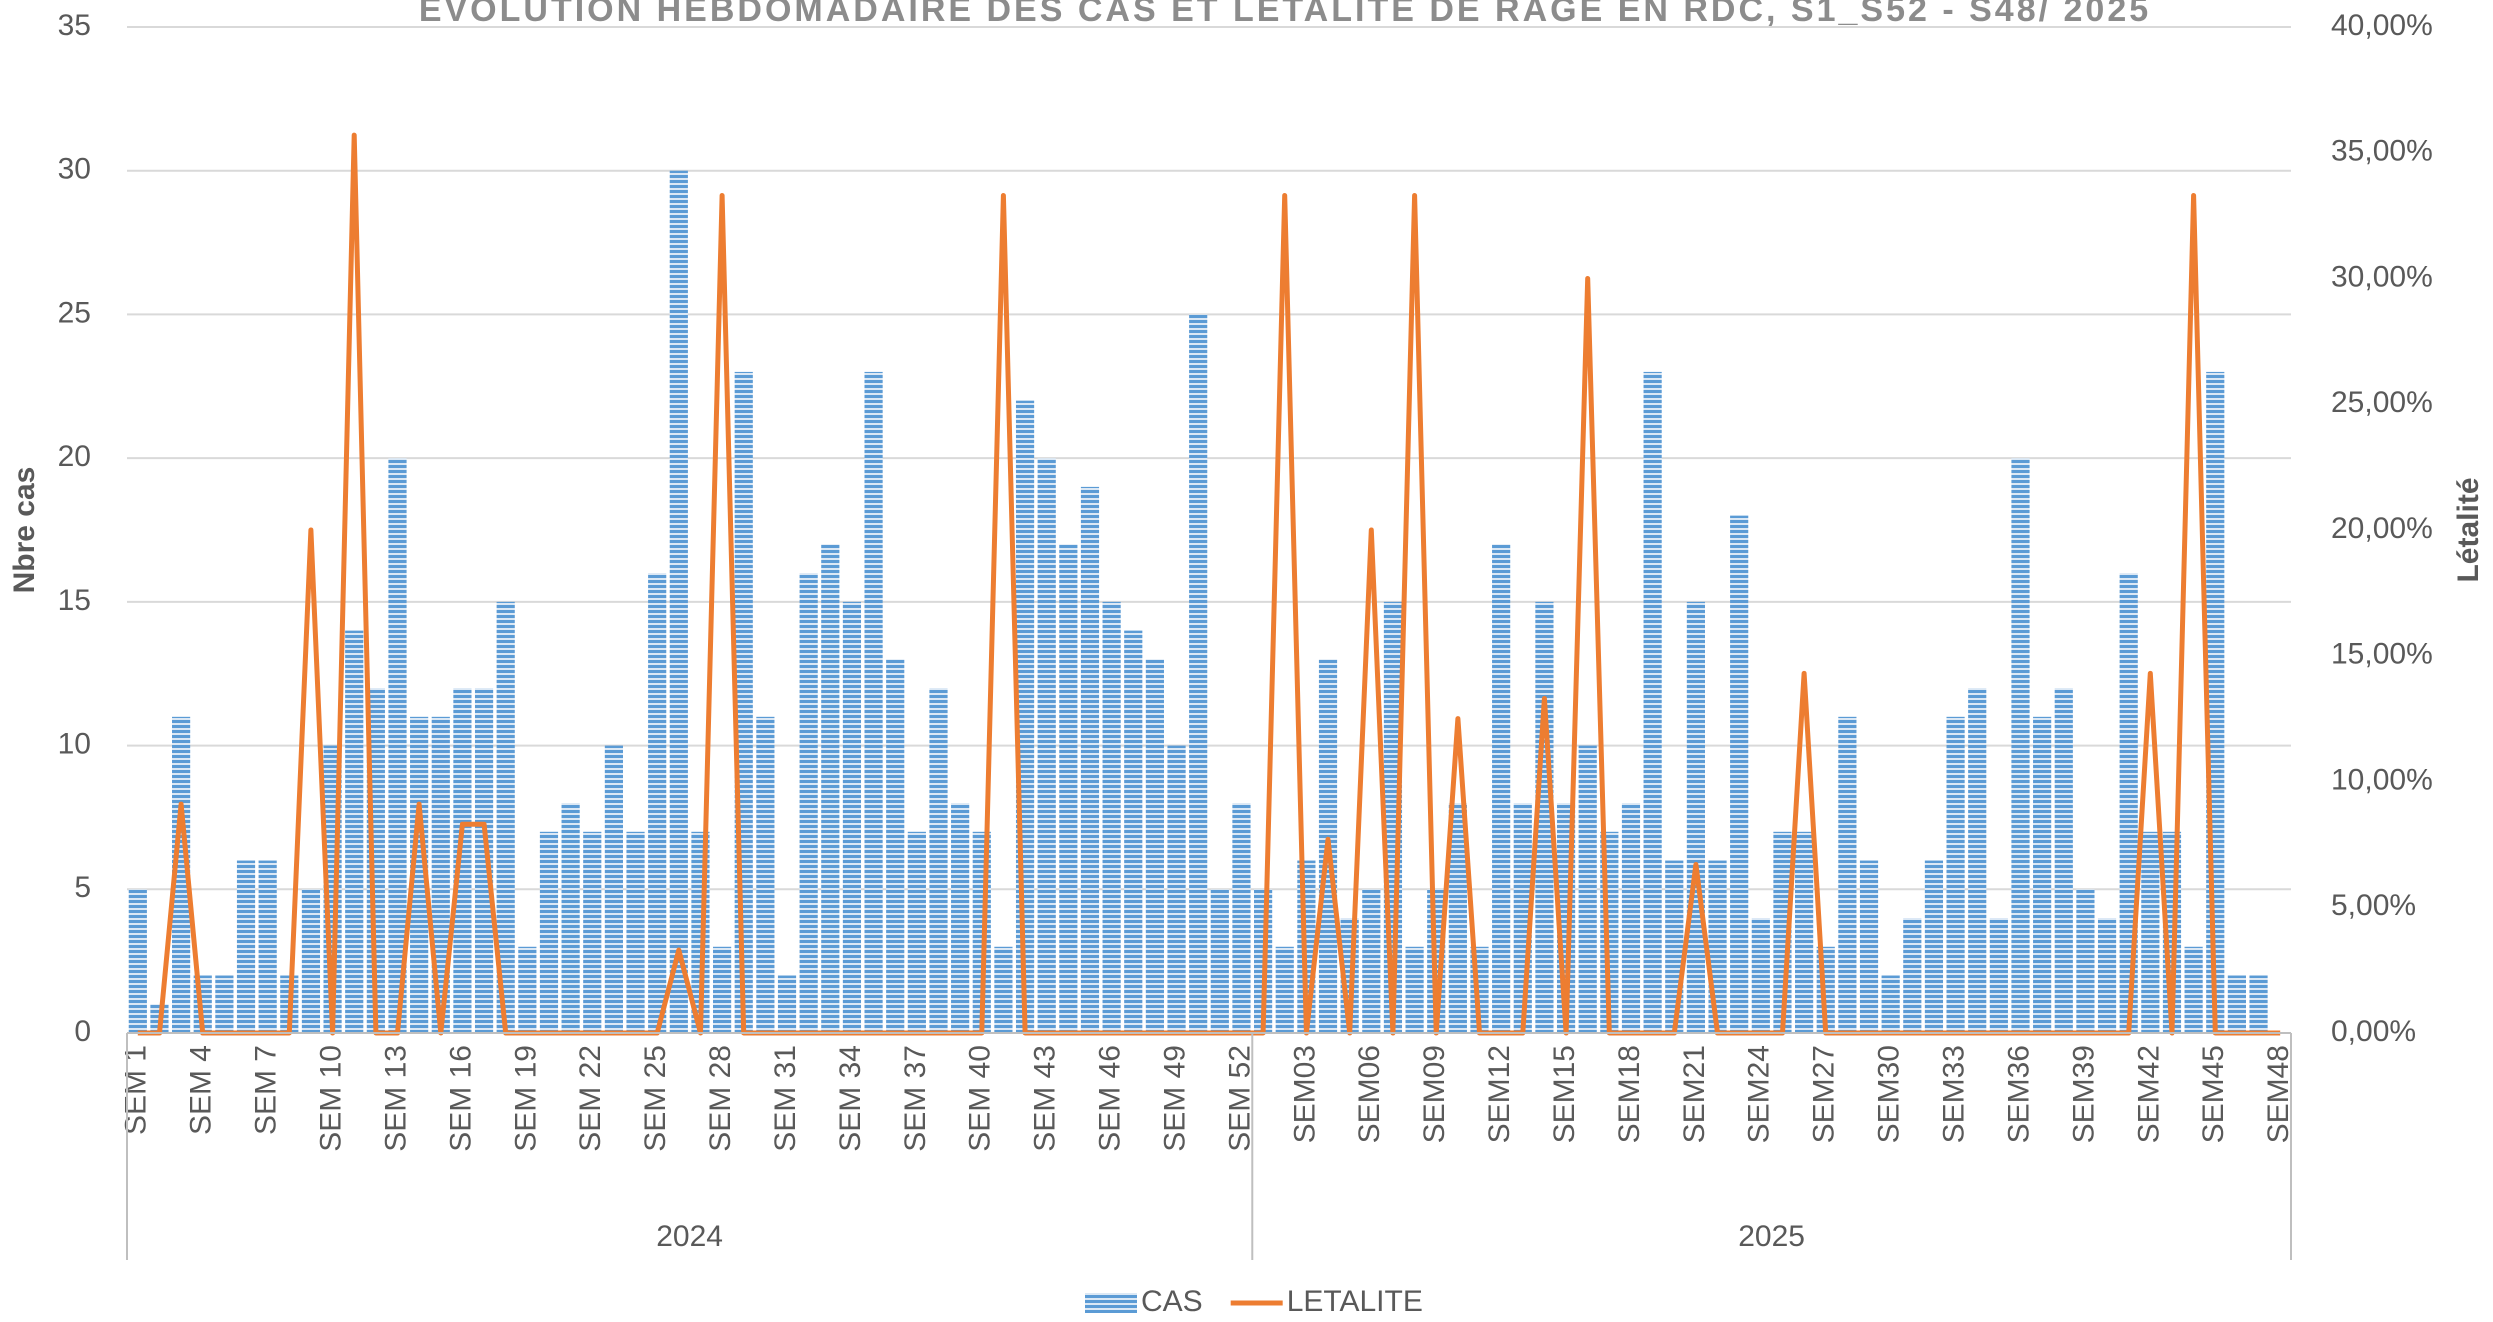 The height and width of the screenshot is (1322, 2493). What do you see at coordinates (1174, 1098) in the screenshot?
I see `x-tick-label: SEM 49` at bounding box center [1174, 1098].